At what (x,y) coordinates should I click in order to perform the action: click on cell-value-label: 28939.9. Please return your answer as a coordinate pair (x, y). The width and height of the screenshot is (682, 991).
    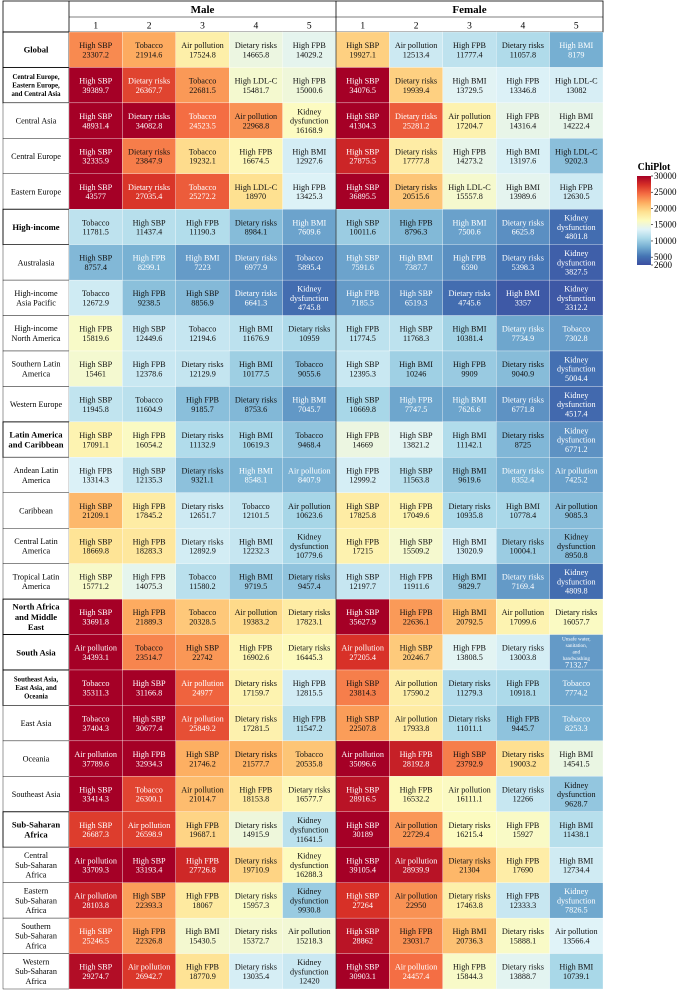
    Looking at the image, I should click on (416, 870).